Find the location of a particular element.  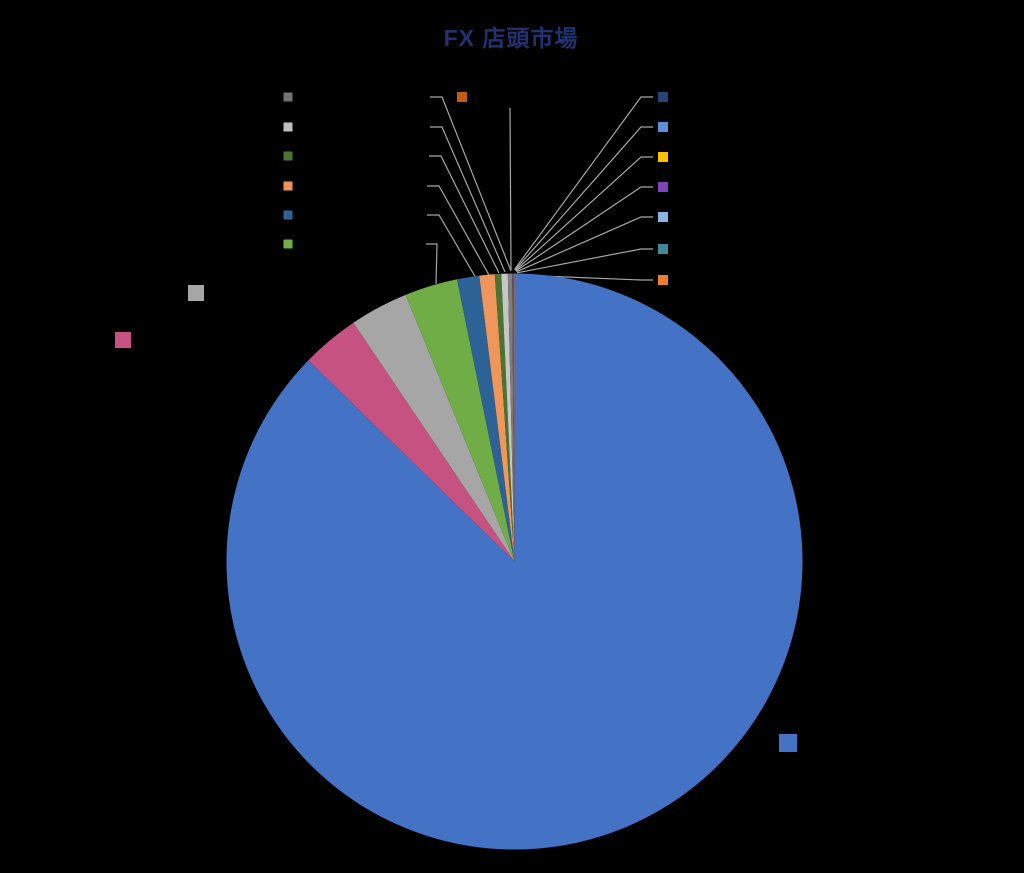

pie-slice-dark-green is located at coordinates (504, 417).